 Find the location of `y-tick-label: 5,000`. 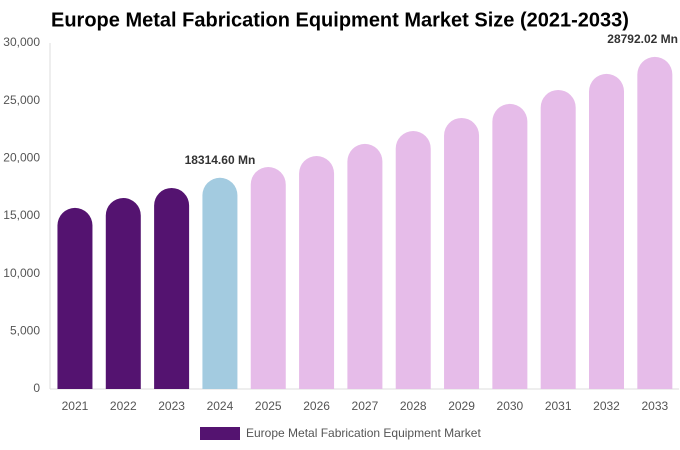

y-tick-label: 5,000 is located at coordinates (25, 331).